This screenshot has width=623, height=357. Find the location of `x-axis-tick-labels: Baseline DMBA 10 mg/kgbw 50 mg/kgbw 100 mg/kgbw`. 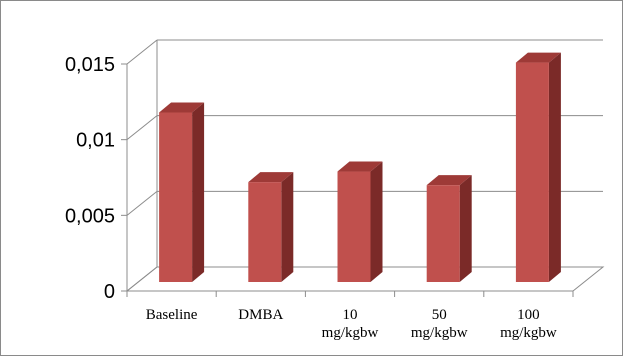

x-axis-tick-labels: Baseline DMBA 10 mg/kgbw 50 mg/kgbw 100 mg/kgbw is located at coordinates (351, 324).